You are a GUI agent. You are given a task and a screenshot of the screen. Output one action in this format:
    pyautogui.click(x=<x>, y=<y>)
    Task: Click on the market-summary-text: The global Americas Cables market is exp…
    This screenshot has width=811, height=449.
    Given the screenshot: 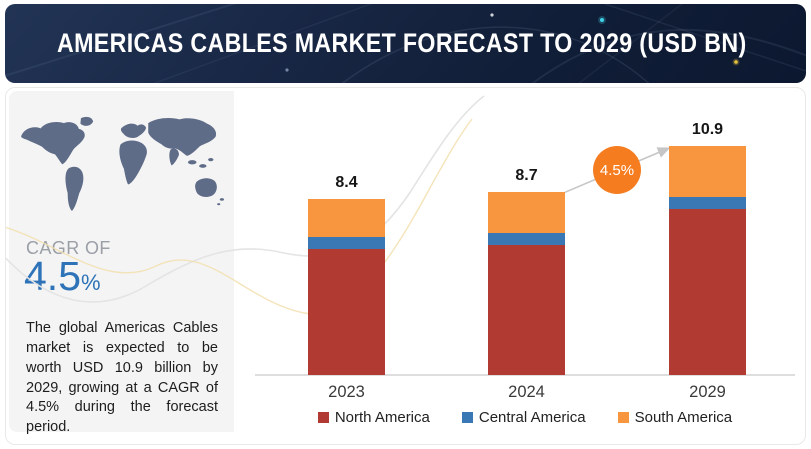 What is the action you would take?
    pyautogui.click(x=122, y=378)
    